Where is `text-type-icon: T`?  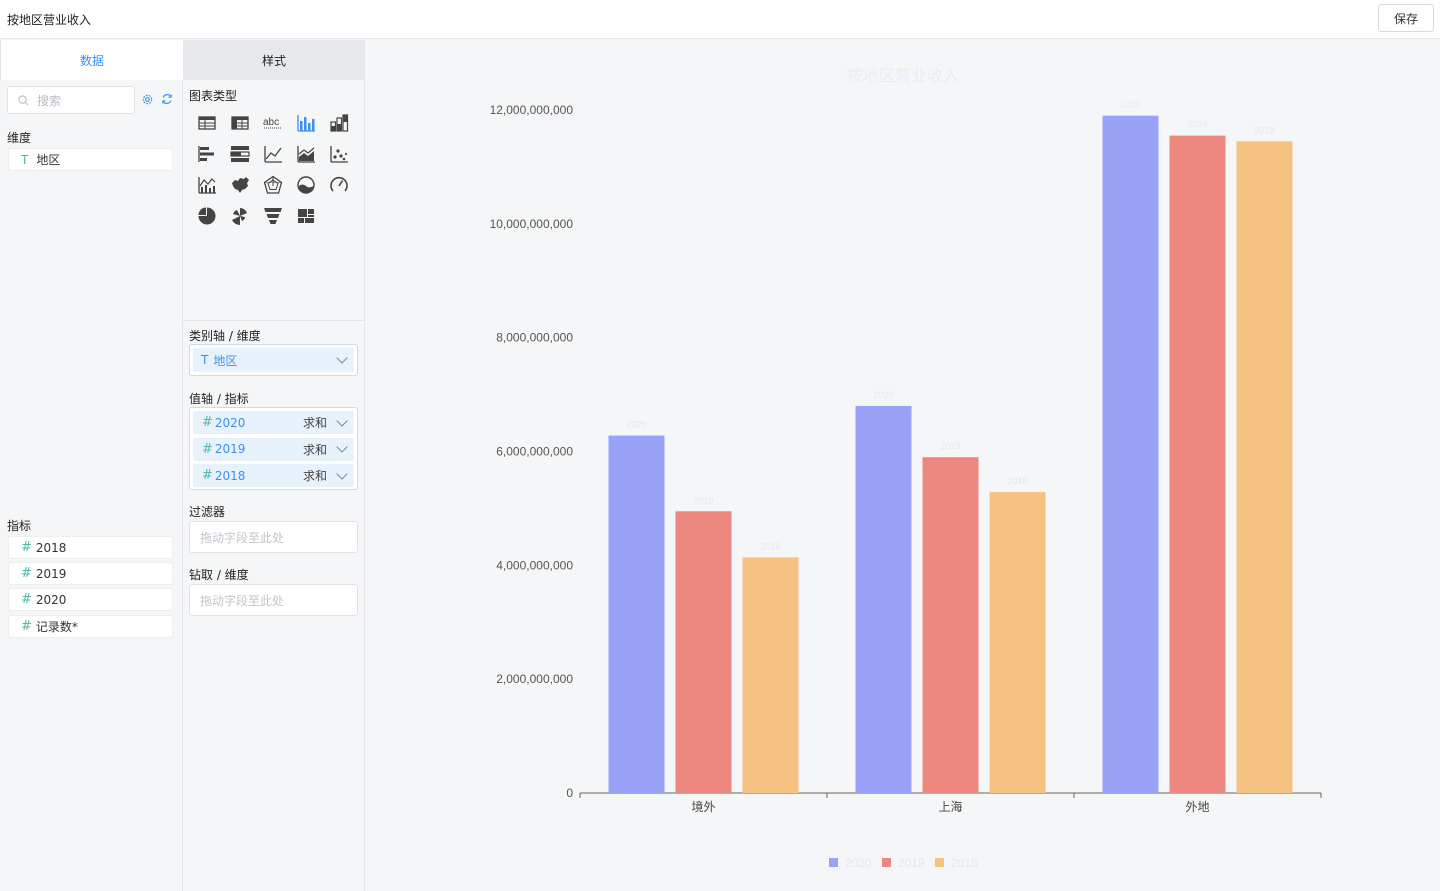 text-type-icon: T is located at coordinates (25, 159).